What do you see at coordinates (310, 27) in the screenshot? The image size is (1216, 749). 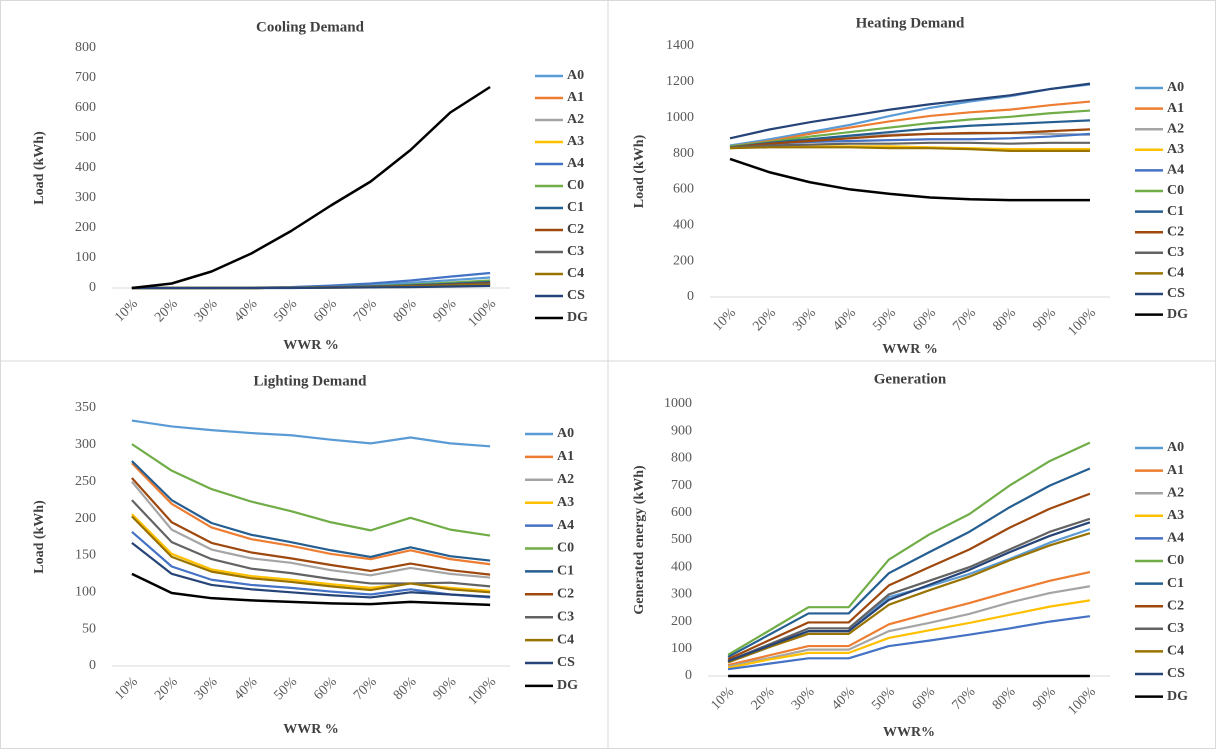 I see `chart-title: Cooling Demand` at bounding box center [310, 27].